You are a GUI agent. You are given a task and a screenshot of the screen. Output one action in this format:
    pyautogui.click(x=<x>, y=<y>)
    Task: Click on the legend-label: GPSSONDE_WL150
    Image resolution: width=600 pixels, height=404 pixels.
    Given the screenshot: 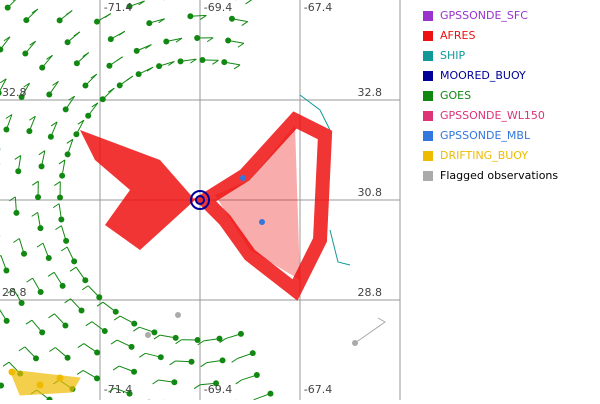 What is the action you would take?
    pyautogui.click(x=492, y=115)
    